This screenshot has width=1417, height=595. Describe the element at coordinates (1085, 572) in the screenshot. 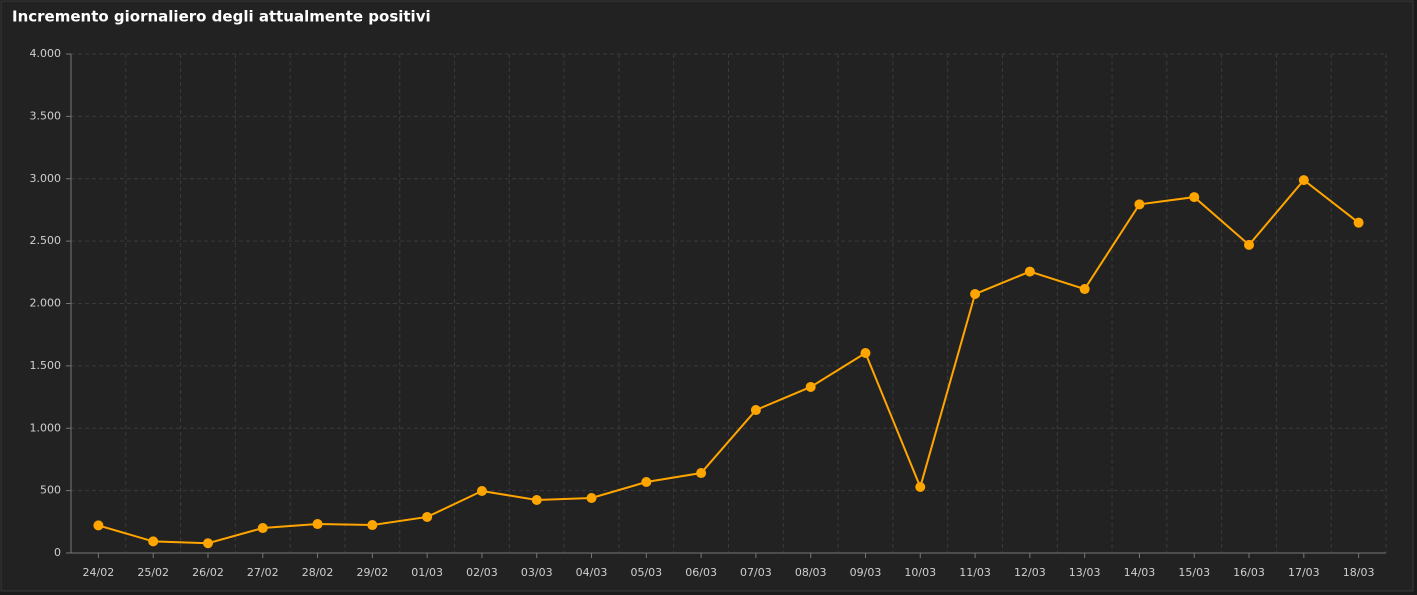

I see `x-tick-label: 13/03` at that location.